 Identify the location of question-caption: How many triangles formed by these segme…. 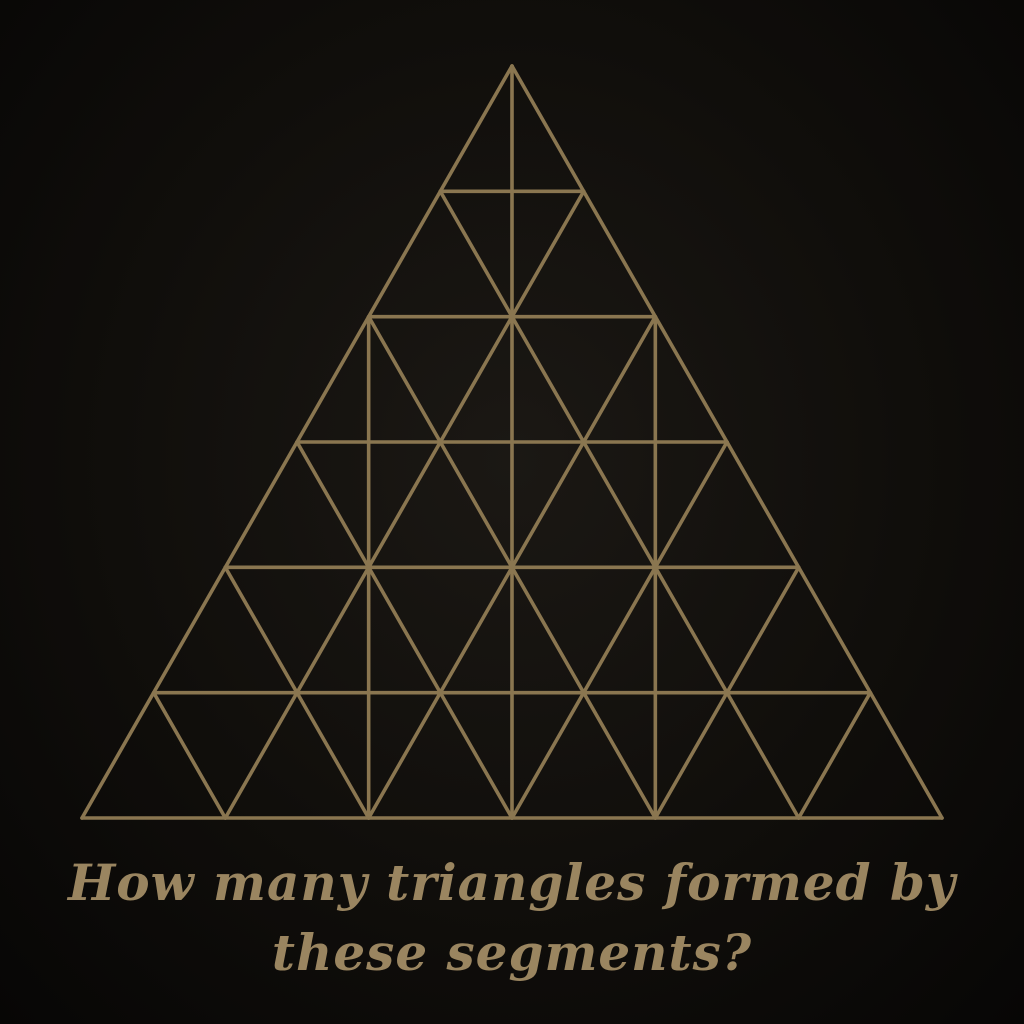
(512, 918).